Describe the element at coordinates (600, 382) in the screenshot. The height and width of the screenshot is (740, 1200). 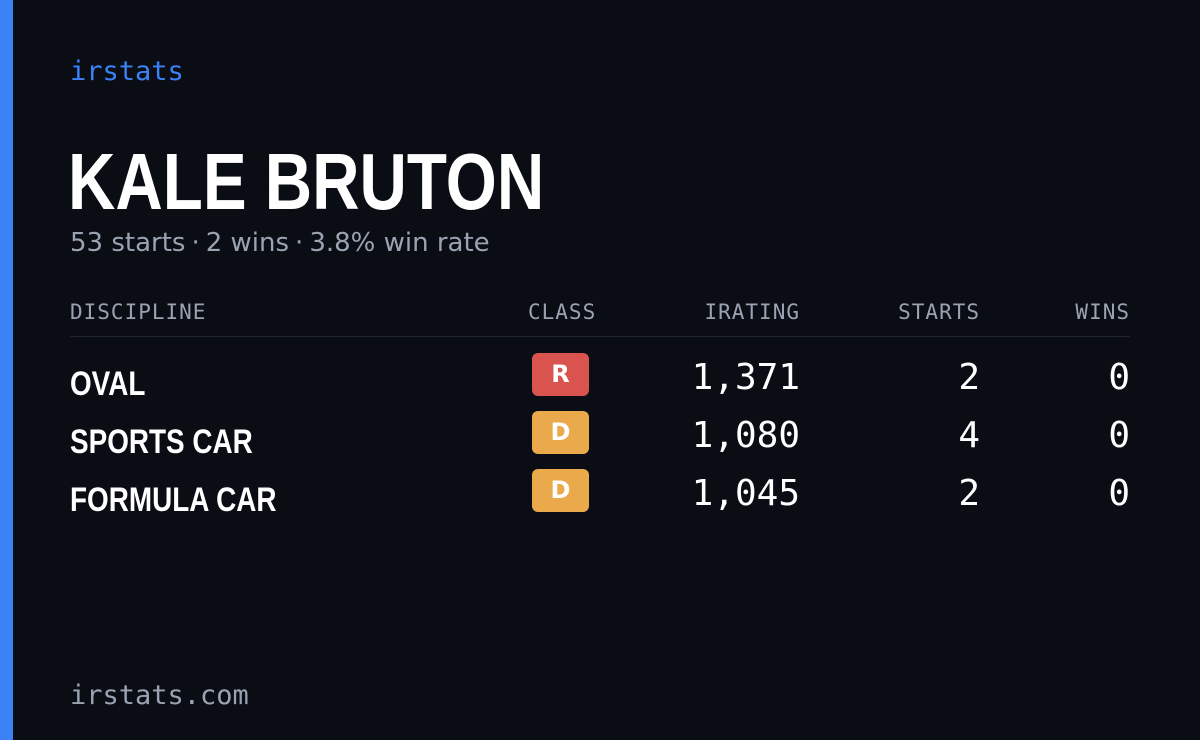
I see `table-row: OVAL R 1,371 2 0` at that location.